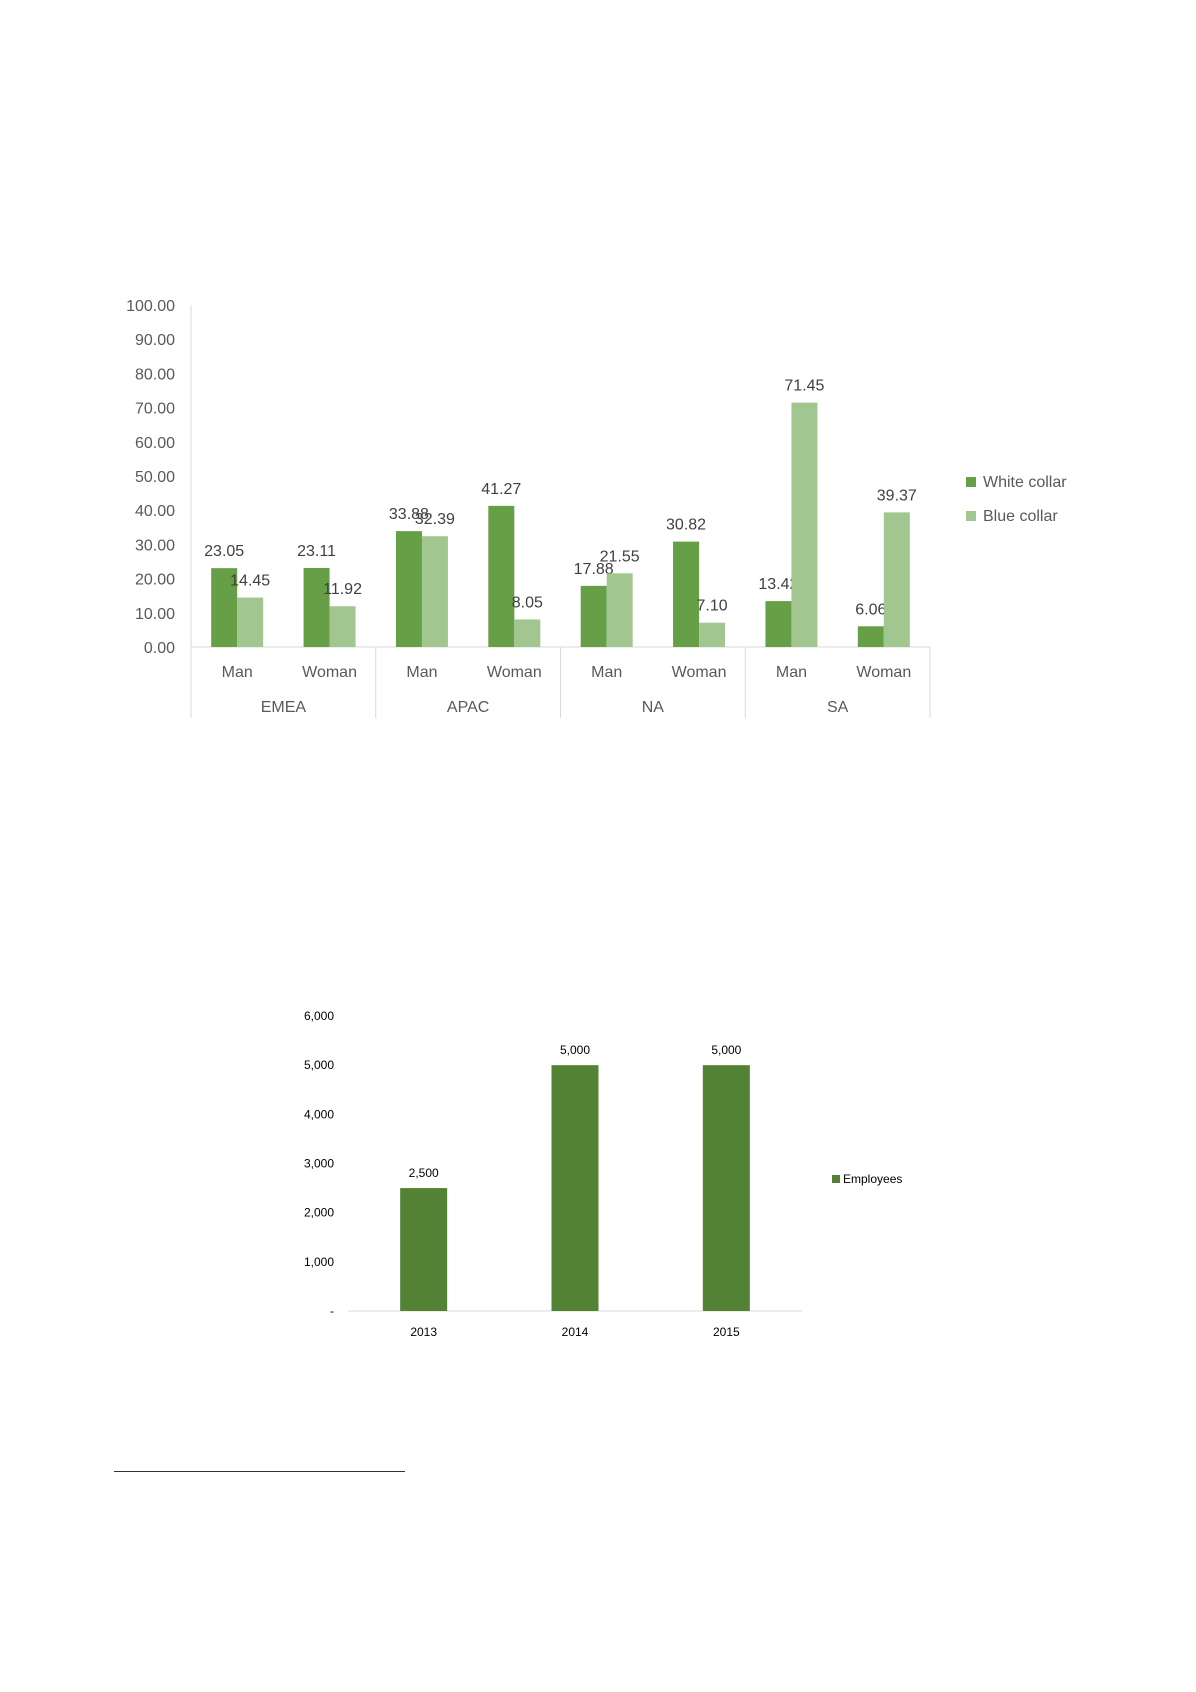 The width and height of the screenshot is (1196, 1692). I want to click on y-tick-label: 3,000, so click(319, 1164).